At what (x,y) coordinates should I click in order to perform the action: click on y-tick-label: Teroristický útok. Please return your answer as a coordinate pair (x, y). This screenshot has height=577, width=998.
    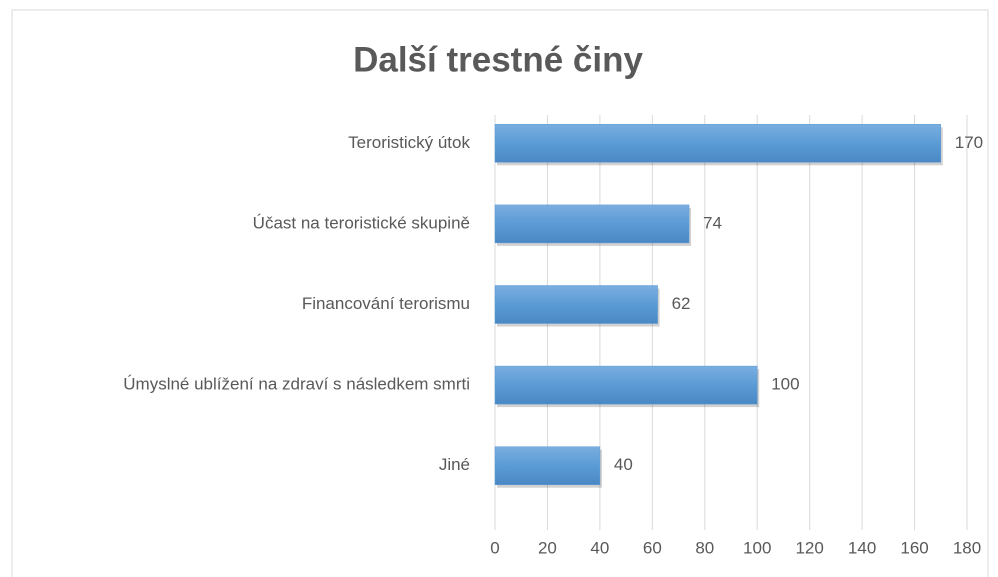
    Looking at the image, I should click on (409, 142).